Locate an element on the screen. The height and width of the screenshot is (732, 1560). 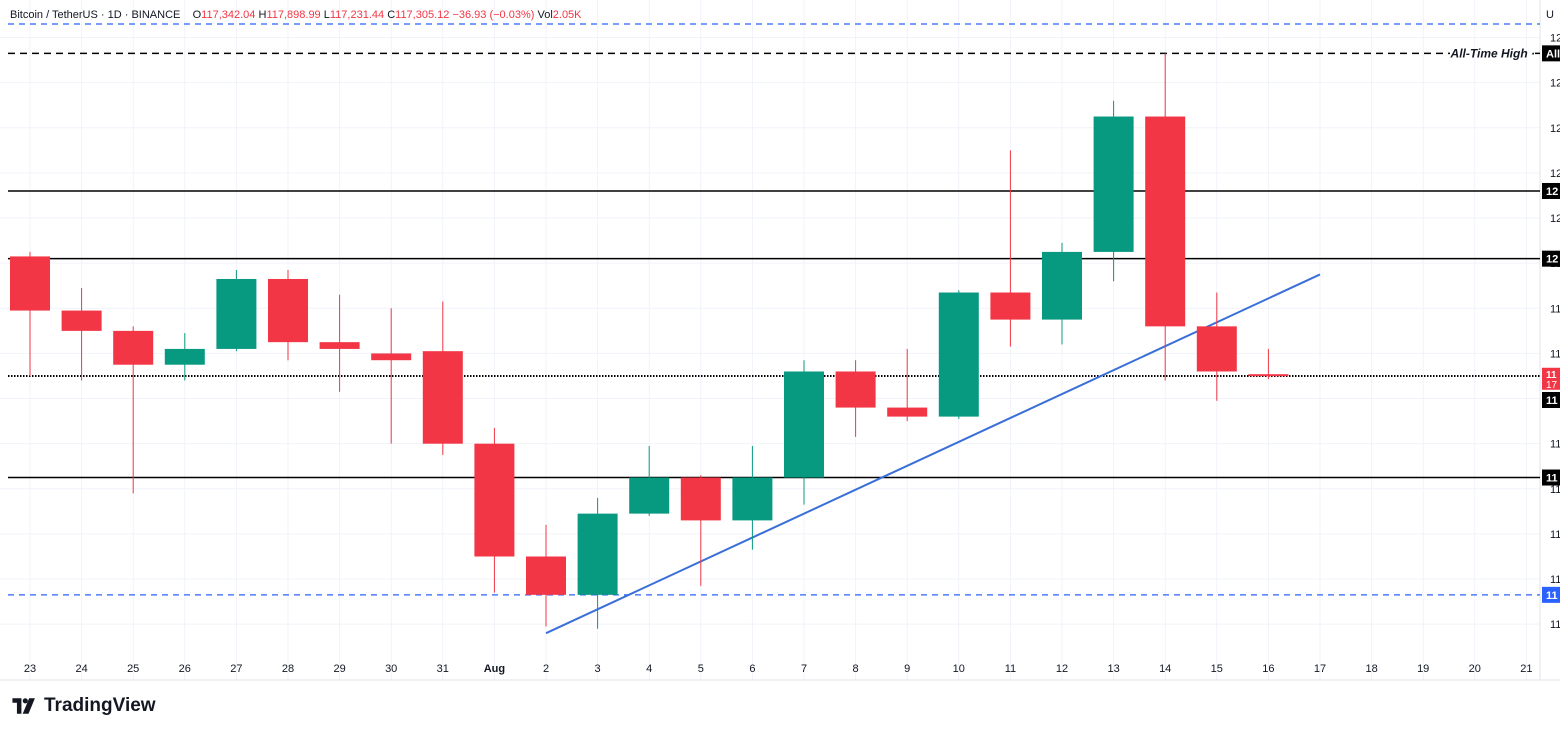
time-tick-label: 23 is located at coordinates (30, 669).